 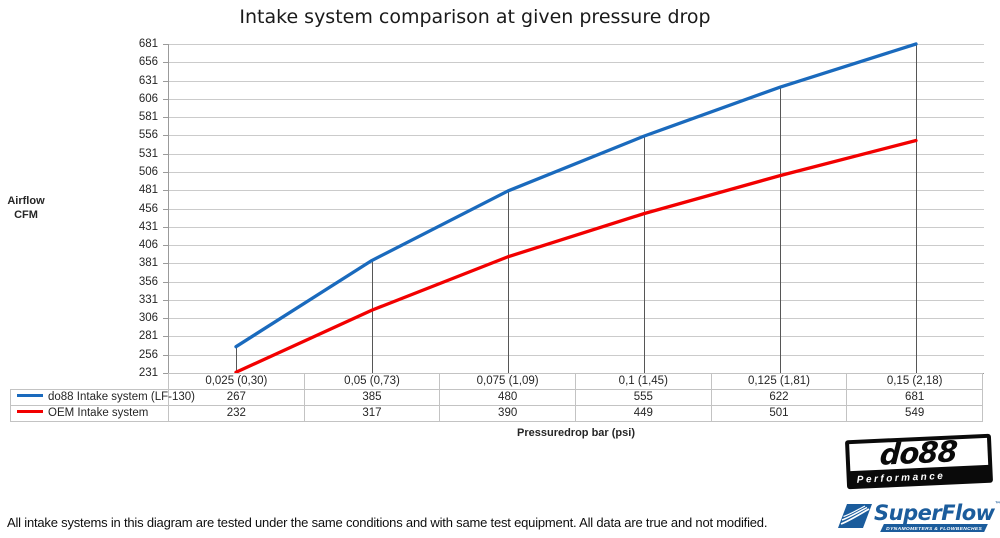 What do you see at coordinates (148, 61) in the screenshot?
I see `y-tick-label: 656` at bounding box center [148, 61].